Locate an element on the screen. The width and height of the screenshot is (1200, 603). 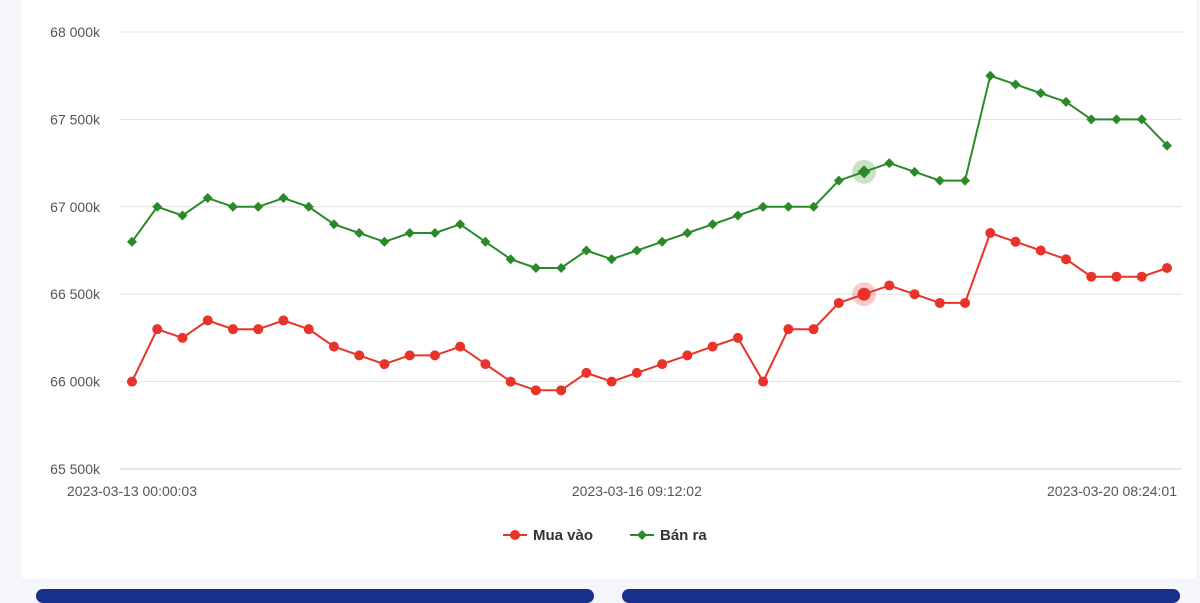
y-tick-label: 67 000k is located at coordinates (75, 207).